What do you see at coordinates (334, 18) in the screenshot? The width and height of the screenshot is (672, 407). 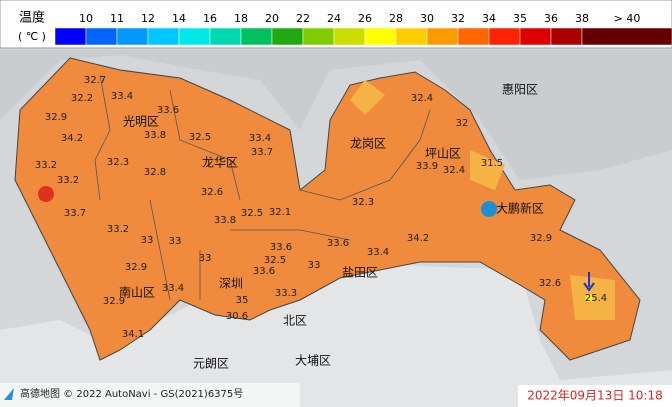 I see `legend-label: 24` at bounding box center [334, 18].